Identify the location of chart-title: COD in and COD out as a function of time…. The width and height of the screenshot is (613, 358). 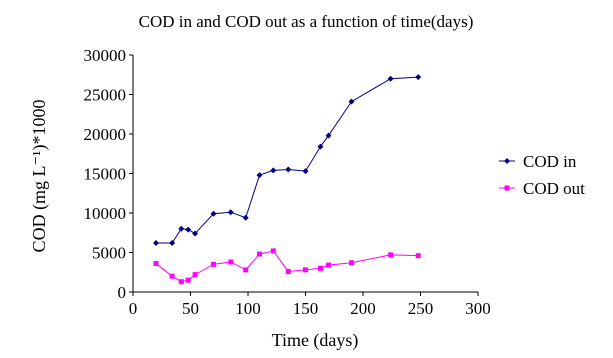
(306, 21).